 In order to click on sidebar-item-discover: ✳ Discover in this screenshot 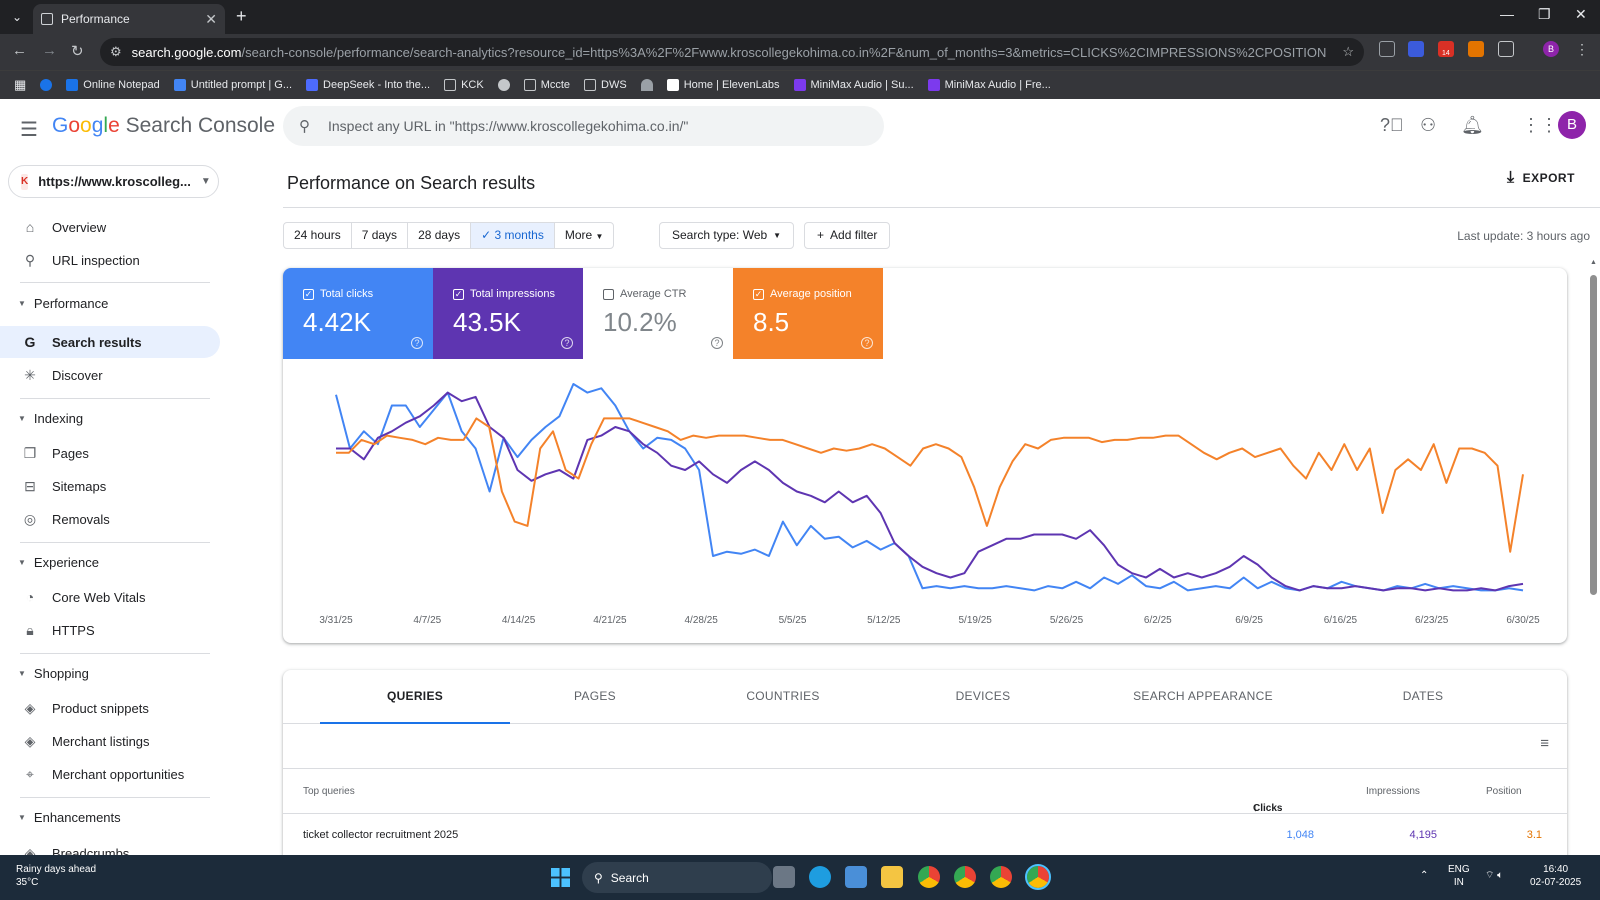, I will do `click(110, 375)`.